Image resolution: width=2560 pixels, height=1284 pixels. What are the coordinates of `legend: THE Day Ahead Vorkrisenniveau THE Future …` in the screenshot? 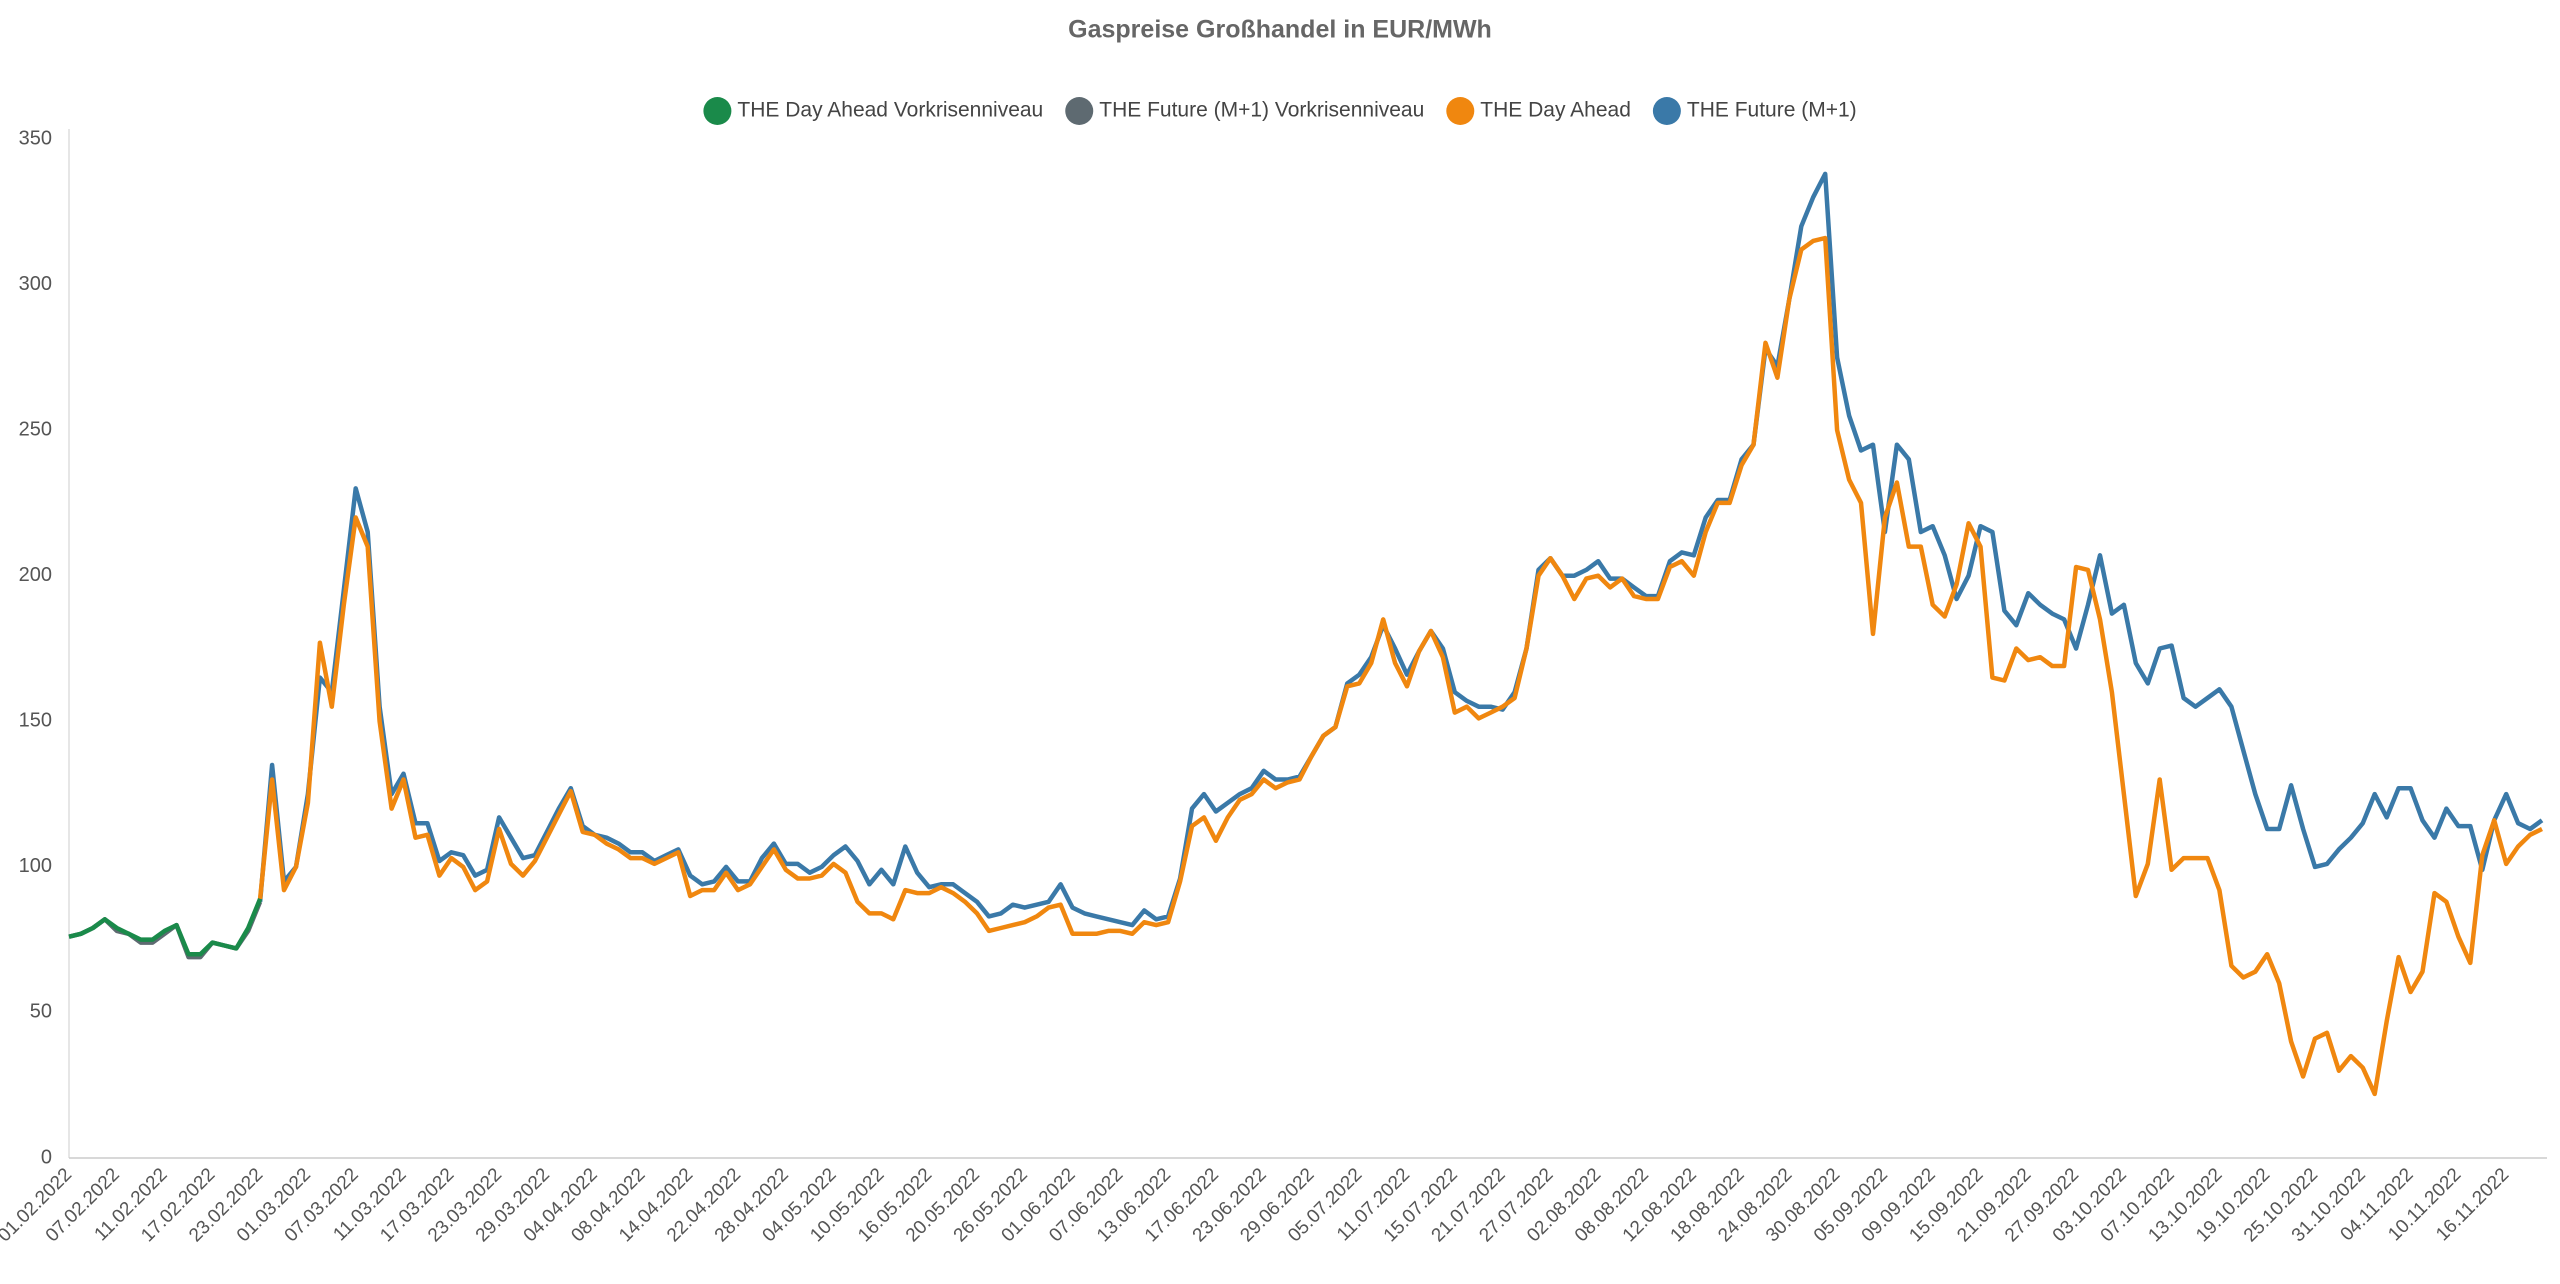 It's located at (1280, 111).